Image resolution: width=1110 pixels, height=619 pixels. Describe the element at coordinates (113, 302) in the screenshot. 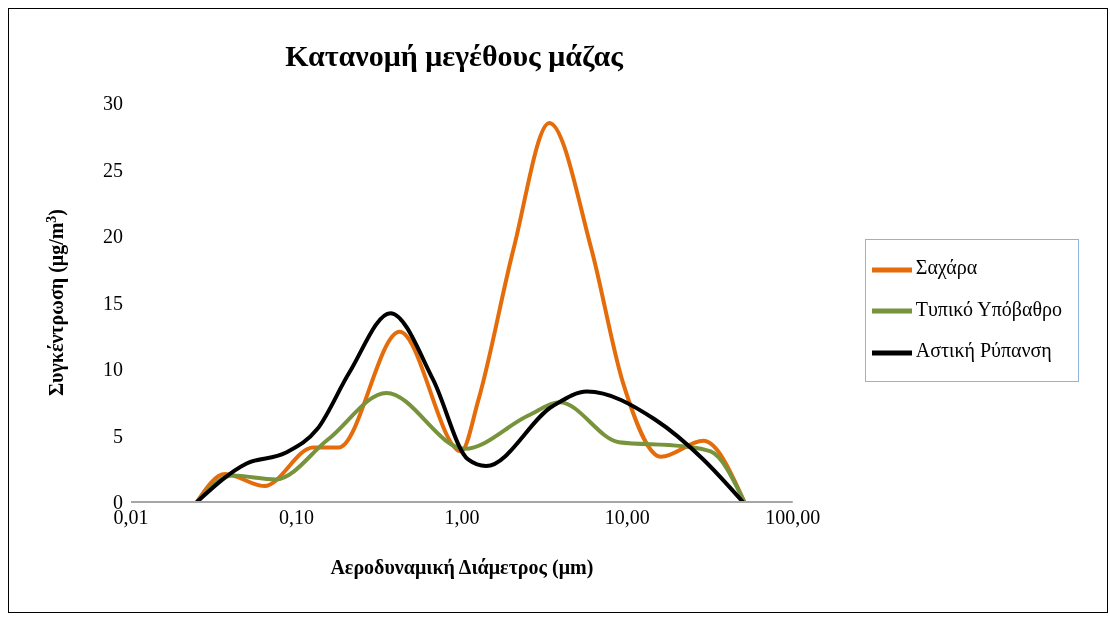

I see `y-tick-label: 15` at that location.